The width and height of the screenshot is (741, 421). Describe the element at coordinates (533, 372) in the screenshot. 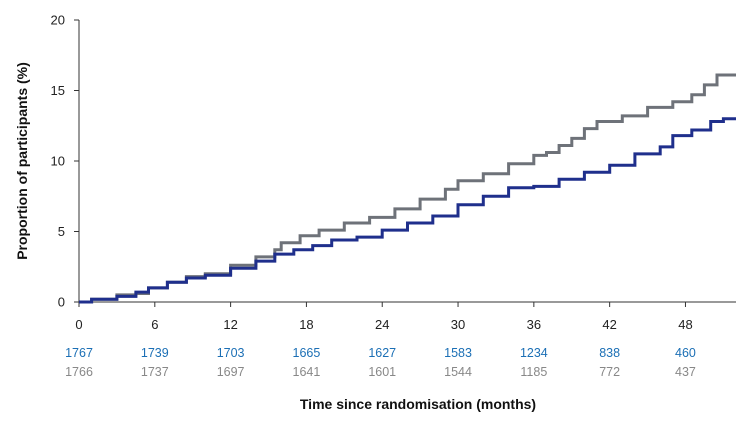

I see `number-at-risk-cell: 1185` at that location.